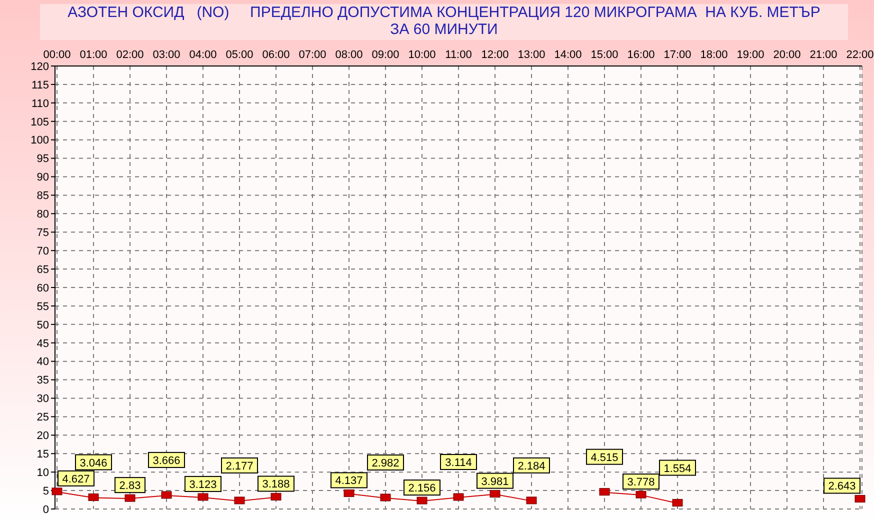 Image resolution: width=874 pixels, height=529 pixels. I want to click on x-tick-label: 09:00, so click(386, 55).